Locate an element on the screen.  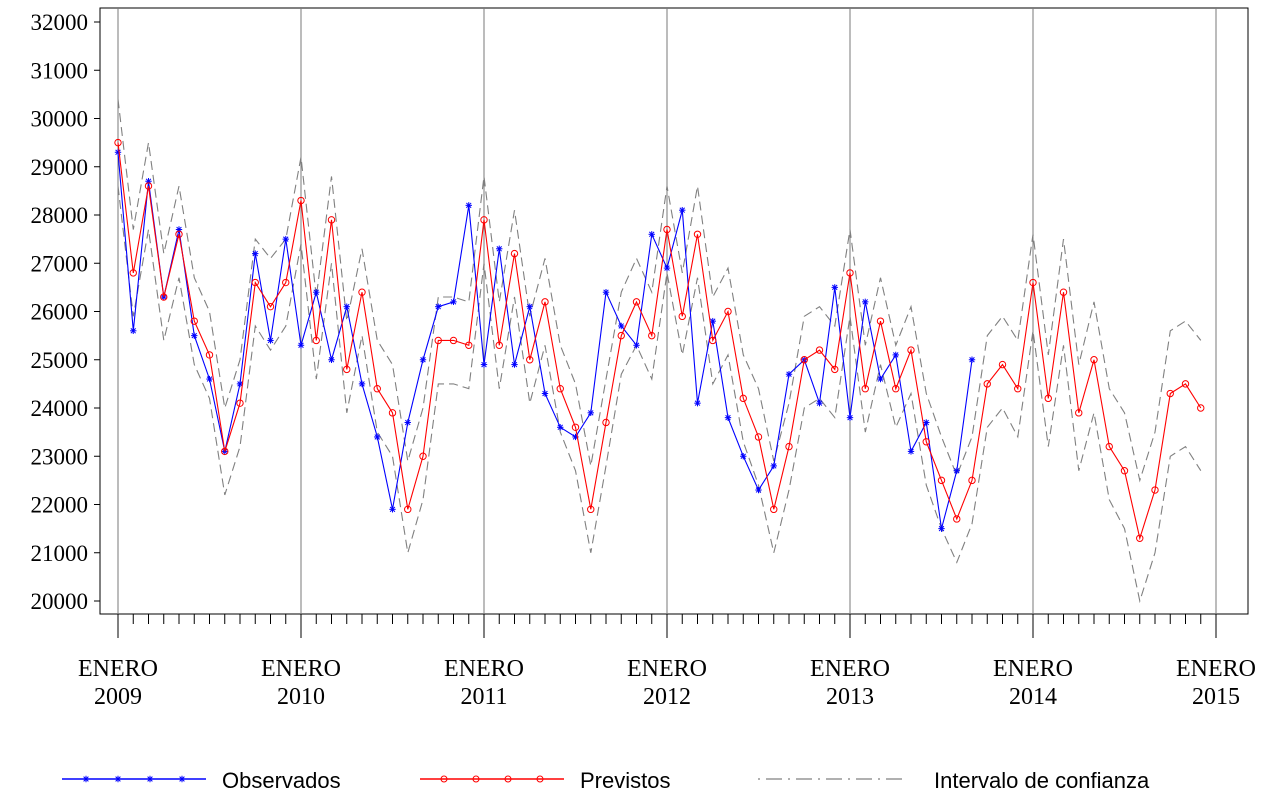
legend-label-previstos: Previstos is located at coordinates (625, 780).